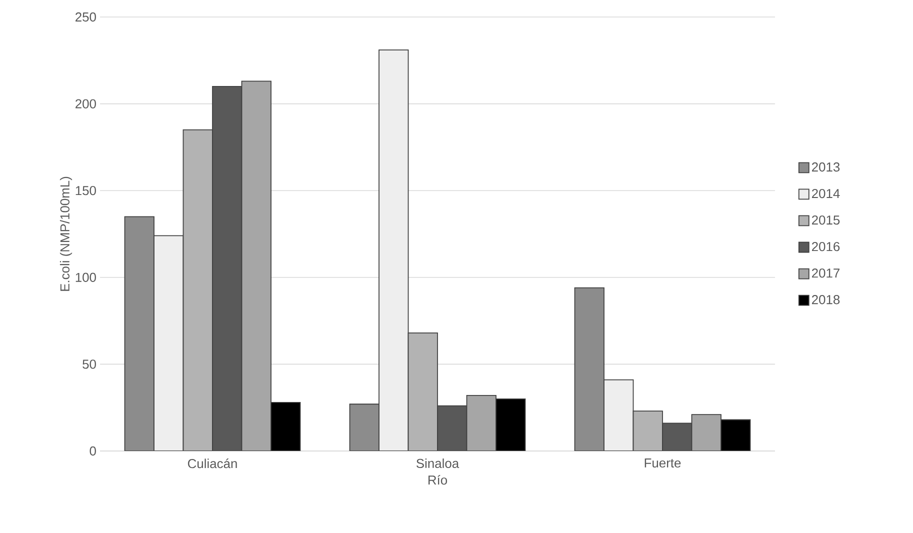 The image size is (913, 533). I want to click on legend-label: 2017, so click(826, 273).